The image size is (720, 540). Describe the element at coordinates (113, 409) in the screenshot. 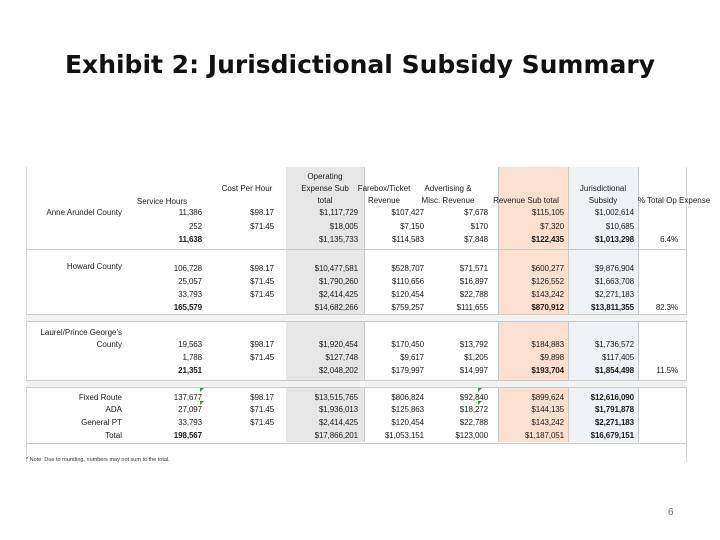

I see `row-label-ada: ADA` at that location.